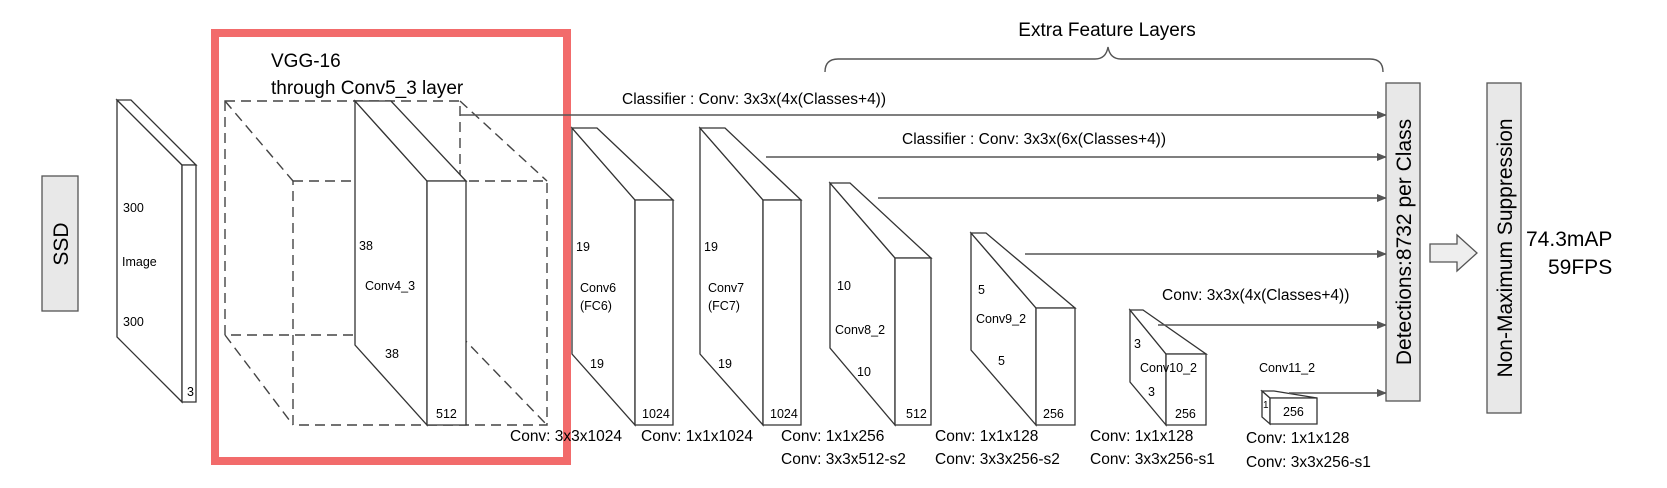 This screenshot has width=1667, height=488. I want to click on image-width-label: 300, so click(133, 322).